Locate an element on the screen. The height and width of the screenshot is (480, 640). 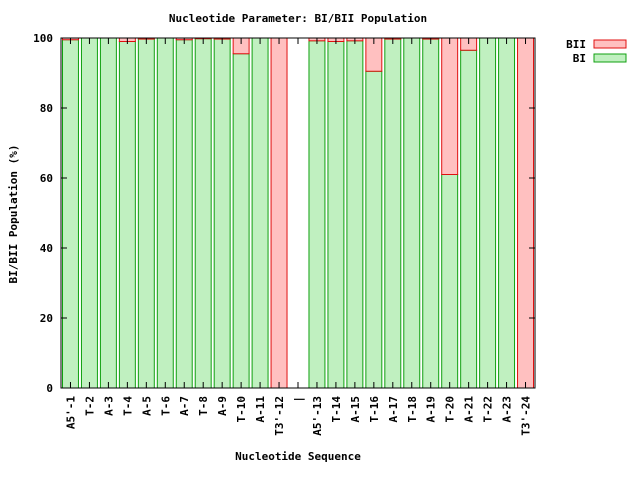
y-tick-label-3: 60 is located at coordinates (46, 178).